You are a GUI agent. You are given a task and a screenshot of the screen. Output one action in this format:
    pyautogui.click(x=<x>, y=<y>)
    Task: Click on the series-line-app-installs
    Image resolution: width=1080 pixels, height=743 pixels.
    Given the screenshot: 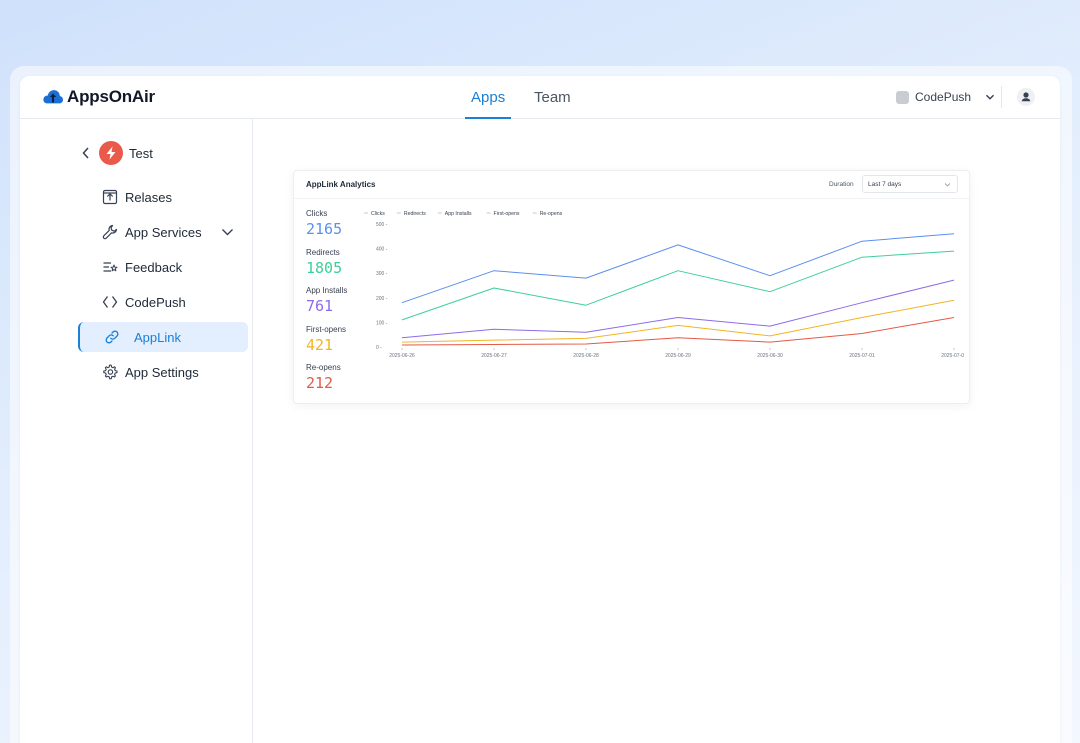 What is the action you would take?
    pyautogui.click(x=678, y=309)
    